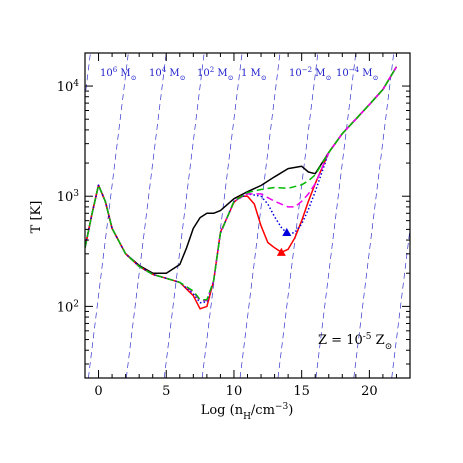  What do you see at coordinates (357, 74) in the screenshot?
I see `jeans-mass-label: 10−4 M⊙` at bounding box center [357, 74].